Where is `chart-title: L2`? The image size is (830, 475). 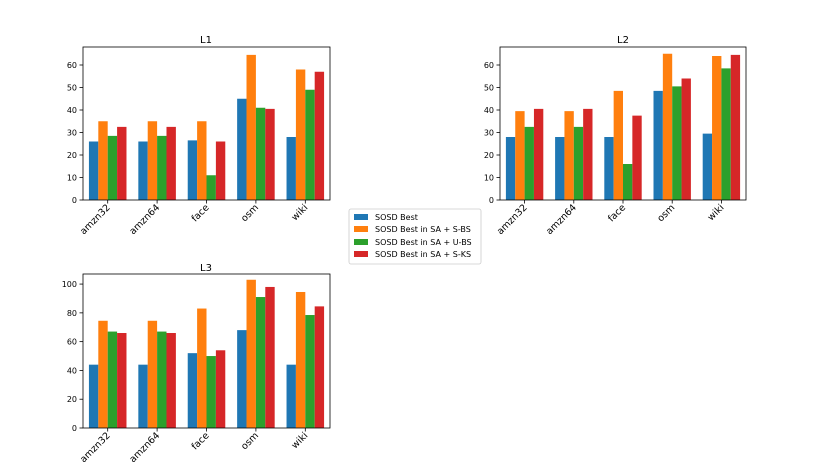 chart-title: L2 is located at coordinates (623, 40).